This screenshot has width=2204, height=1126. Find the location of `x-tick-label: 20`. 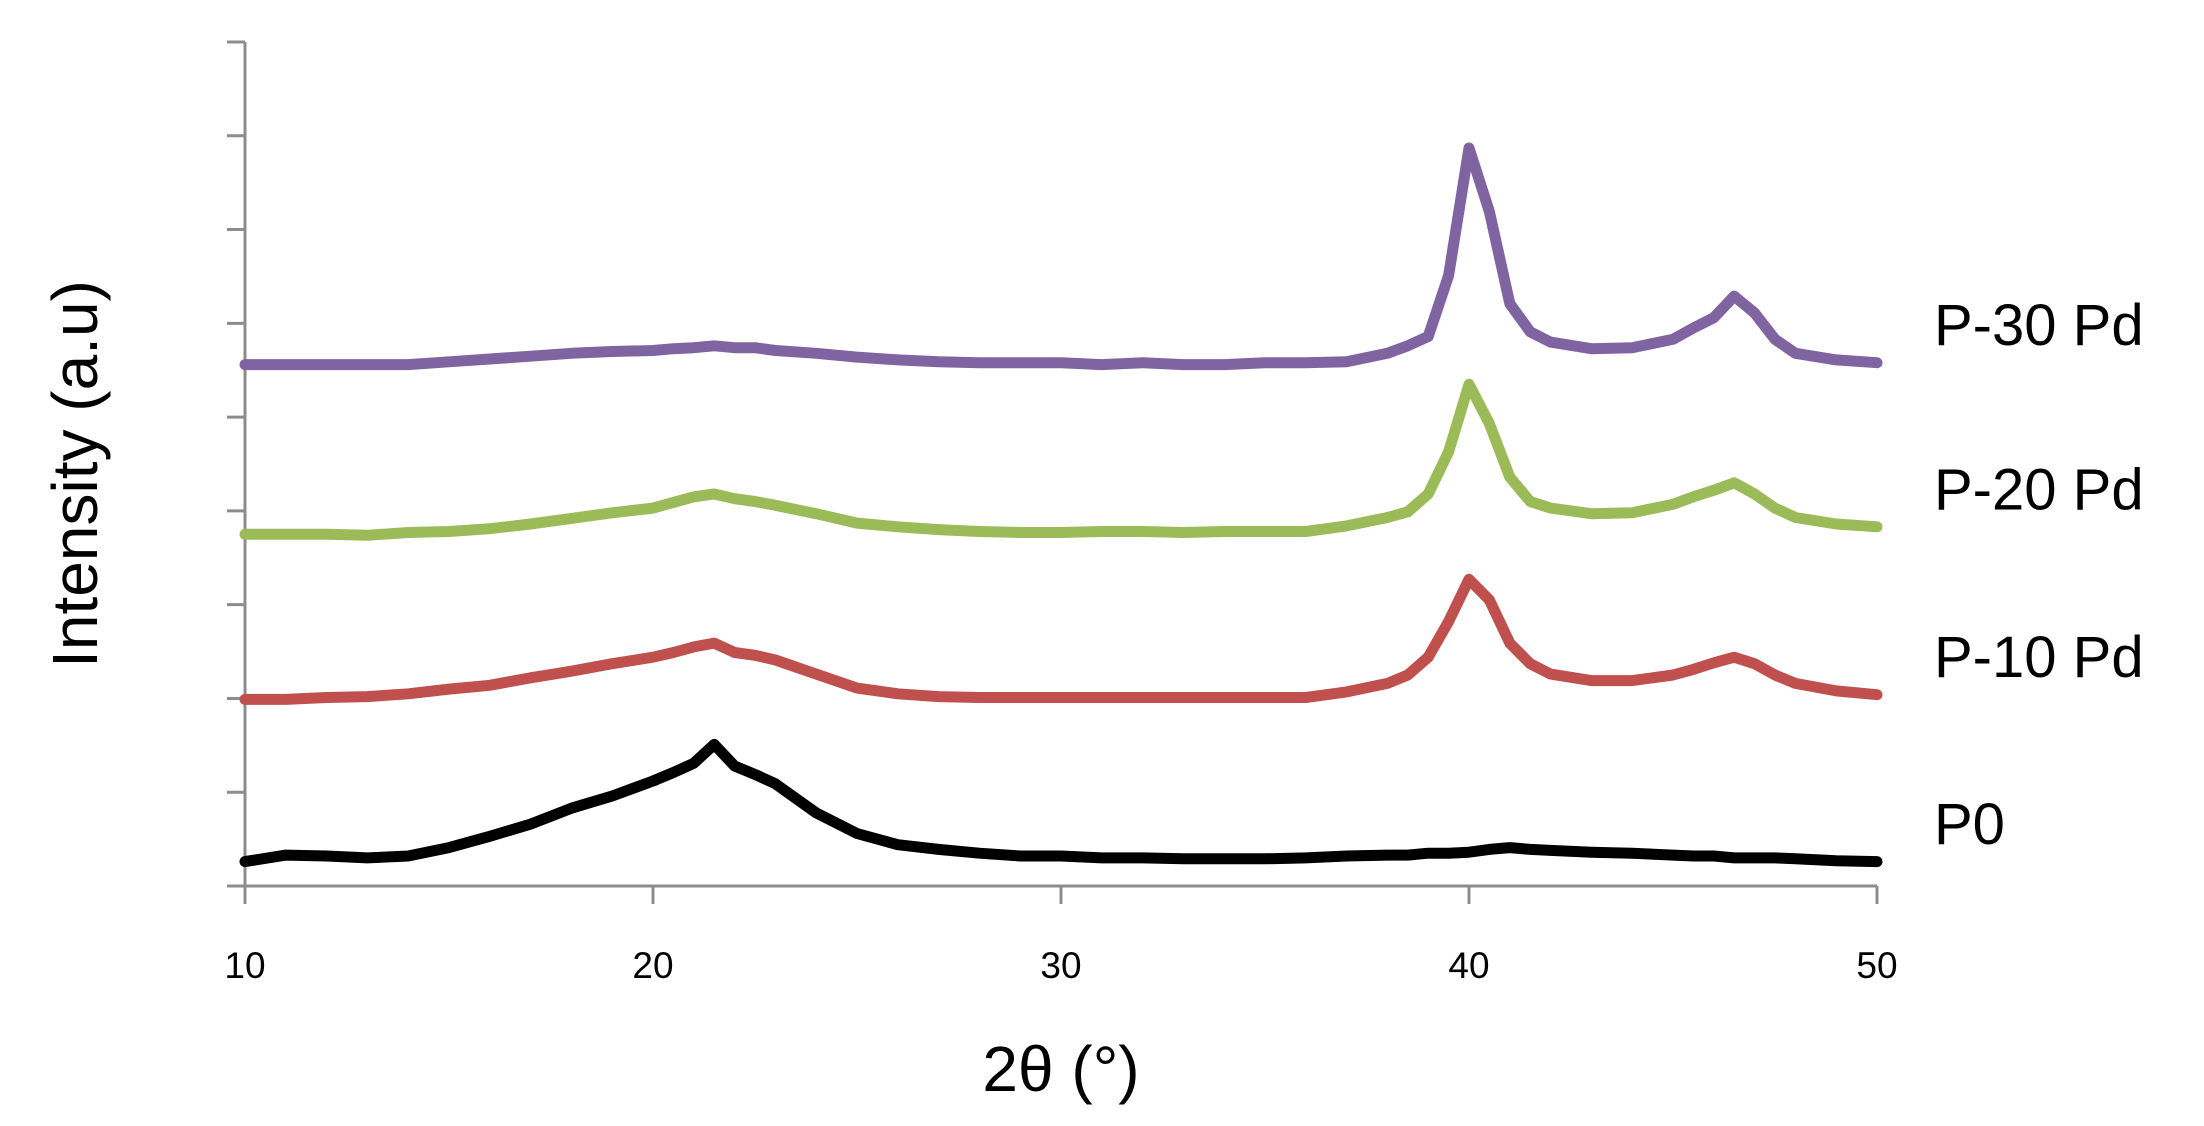

x-tick-label: 20 is located at coordinates (652, 965).